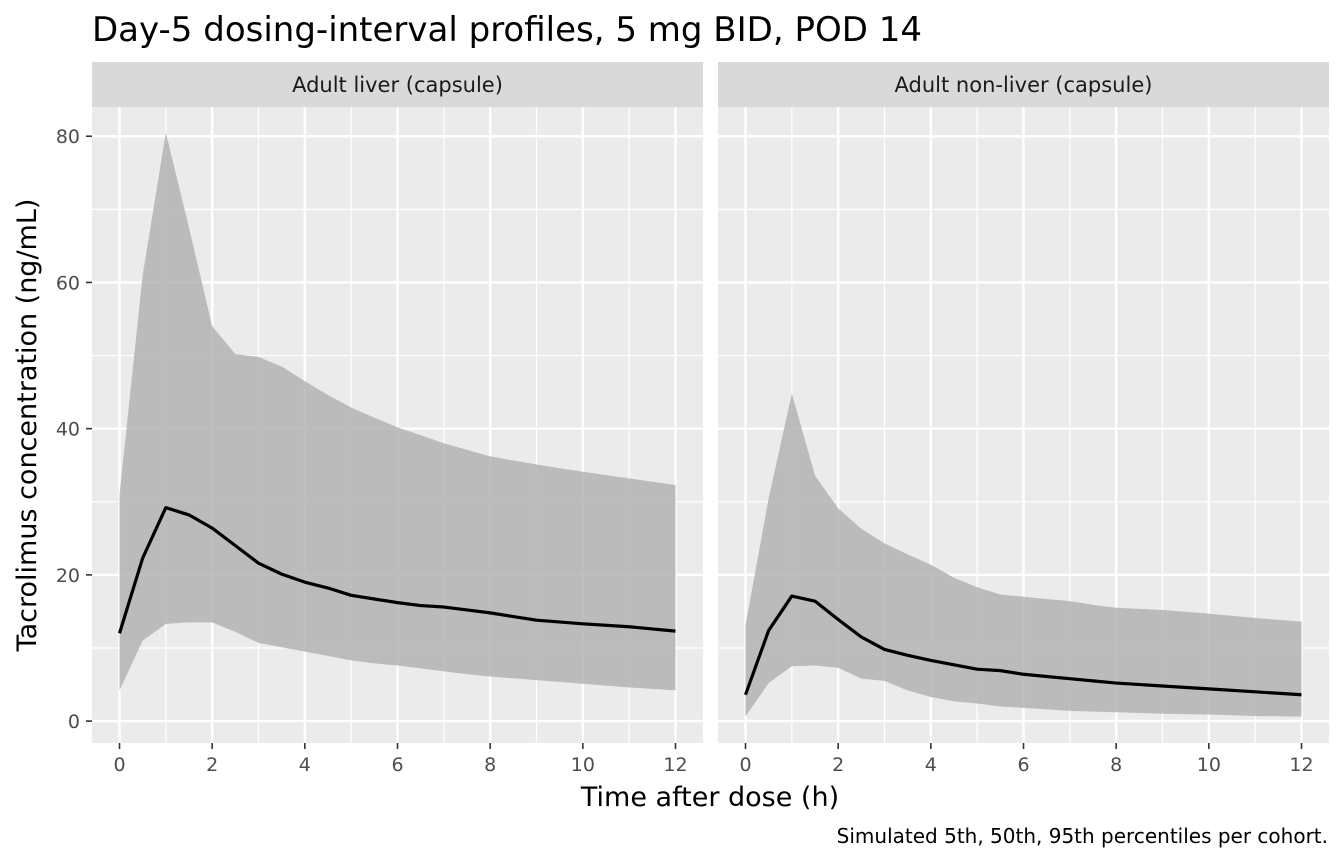 This screenshot has height=864, width=1344. Describe the element at coordinates (709, 797) in the screenshot. I see `x-axis-title: Time after dose (h)` at that location.